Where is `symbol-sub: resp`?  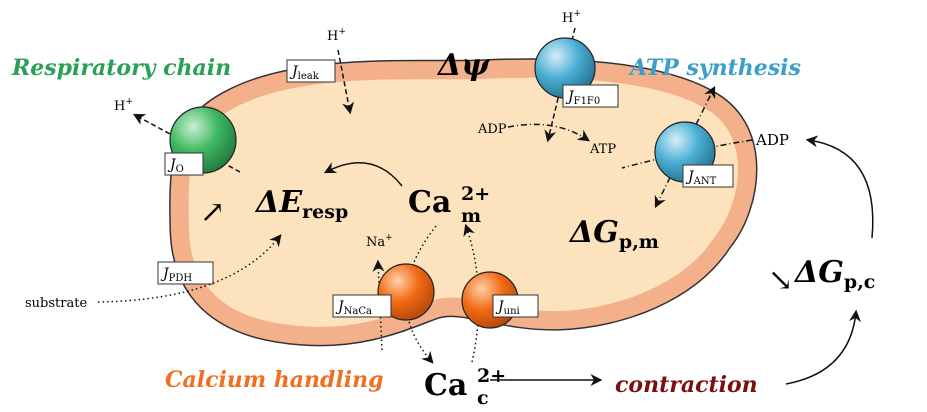
symbol-sub: resp is located at coordinates (325, 212).